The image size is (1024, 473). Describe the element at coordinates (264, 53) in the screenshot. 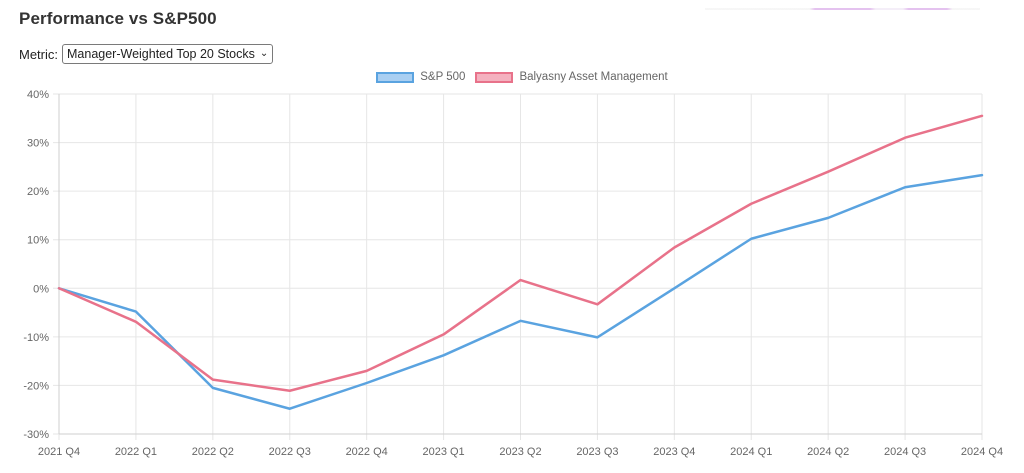

I see `chevron-down-icon: ⌄` at that location.